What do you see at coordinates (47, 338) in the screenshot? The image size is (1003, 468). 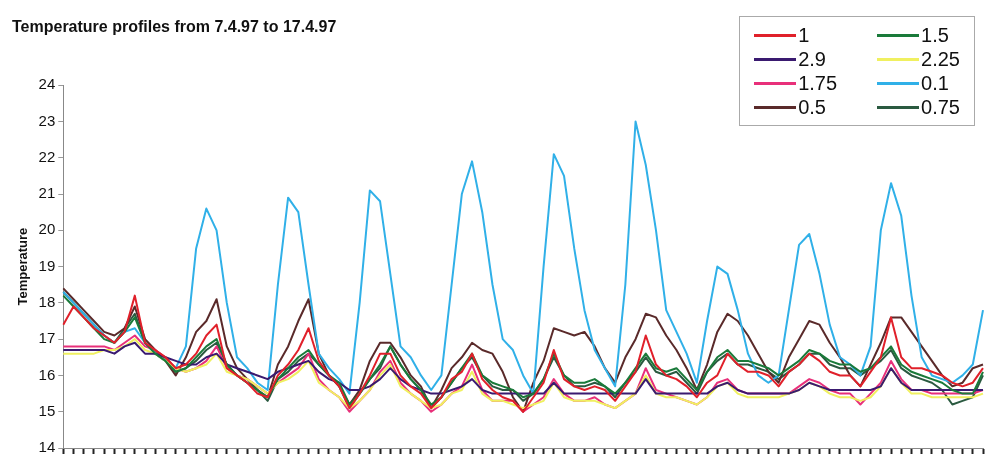 I see `y-tick-label: 17` at bounding box center [47, 338].